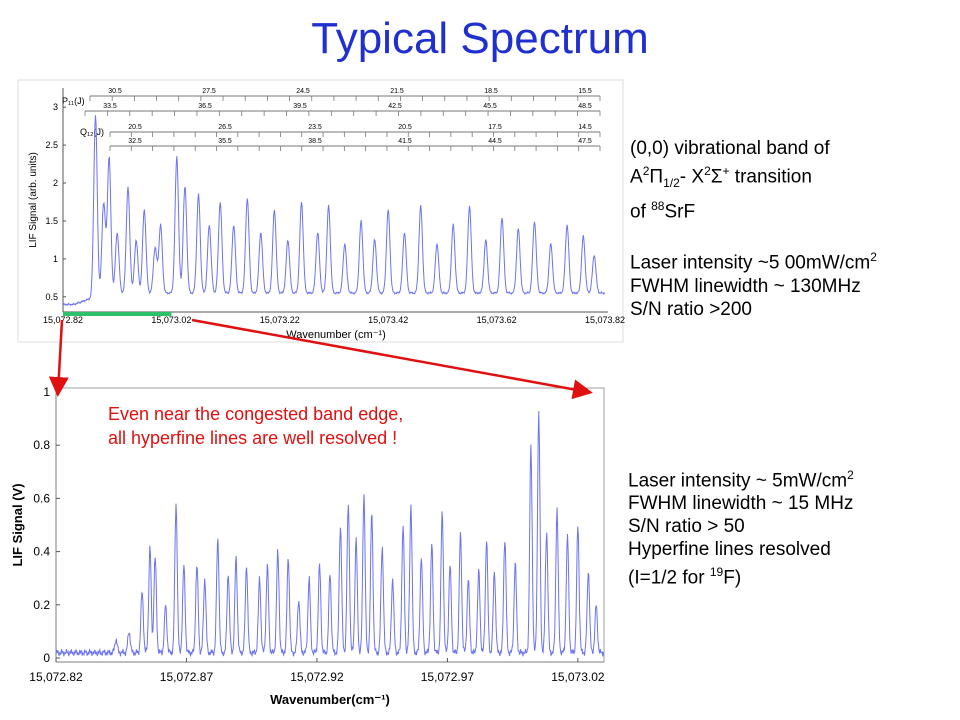 This screenshot has width=960, height=720. Describe the element at coordinates (41, 498) in the screenshot. I see `bottom-y-tick-label: 0.6` at that location.